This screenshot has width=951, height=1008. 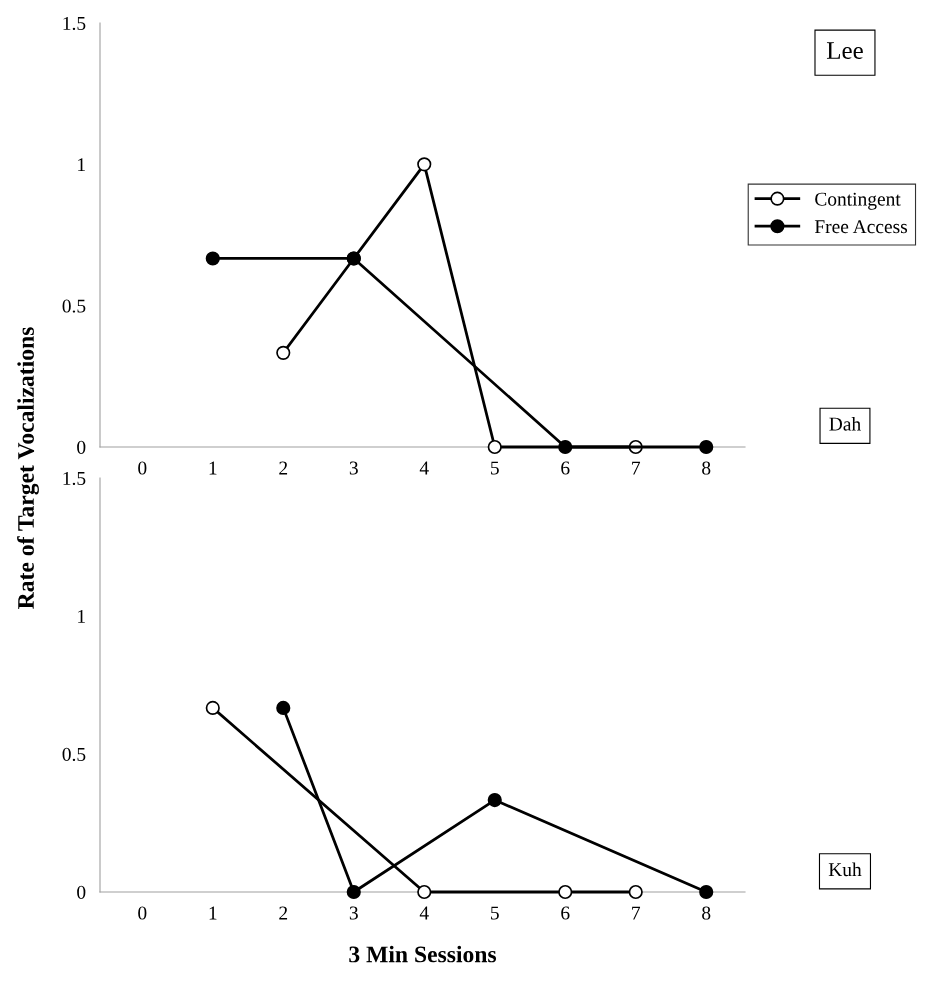 What do you see at coordinates (858, 201) in the screenshot?
I see `legend-label: Contingent` at bounding box center [858, 201].